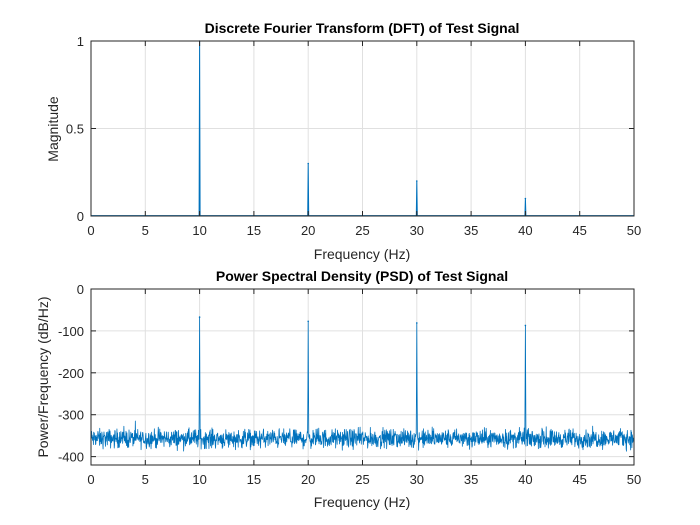  Describe the element at coordinates (362, 230) in the screenshot. I see `dft-xtick-label: 25` at that location.